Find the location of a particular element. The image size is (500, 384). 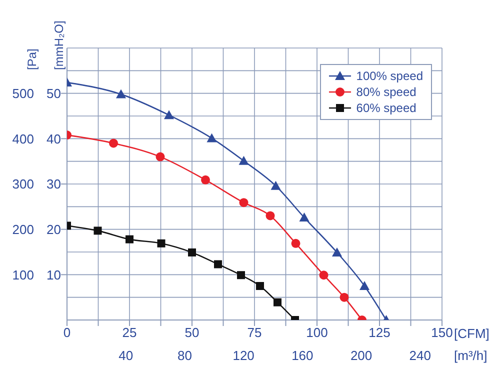

x2-tick-label: 40 is located at coordinates (126, 355).